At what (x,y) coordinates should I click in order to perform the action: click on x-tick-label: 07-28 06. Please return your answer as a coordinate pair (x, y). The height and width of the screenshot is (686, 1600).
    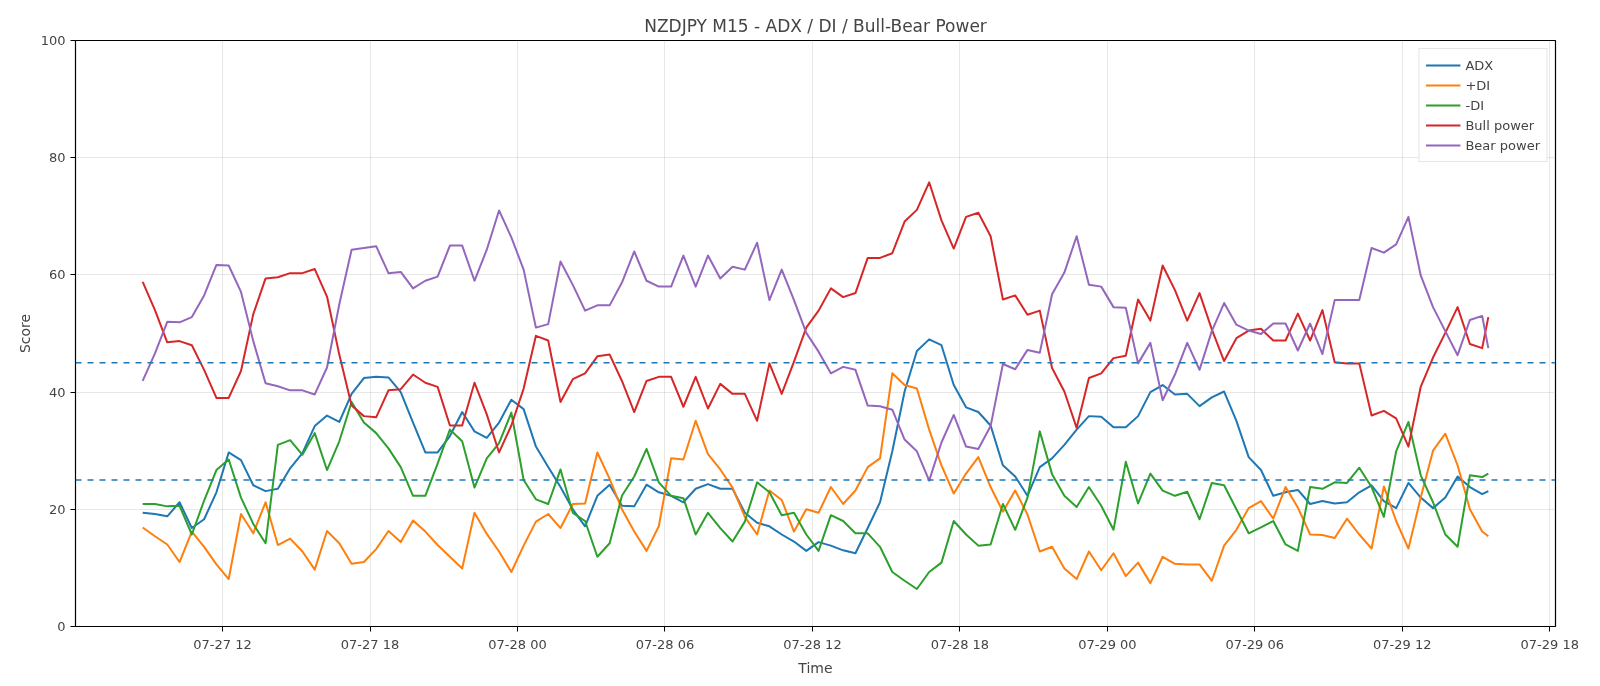
    Looking at the image, I should click on (665, 644).